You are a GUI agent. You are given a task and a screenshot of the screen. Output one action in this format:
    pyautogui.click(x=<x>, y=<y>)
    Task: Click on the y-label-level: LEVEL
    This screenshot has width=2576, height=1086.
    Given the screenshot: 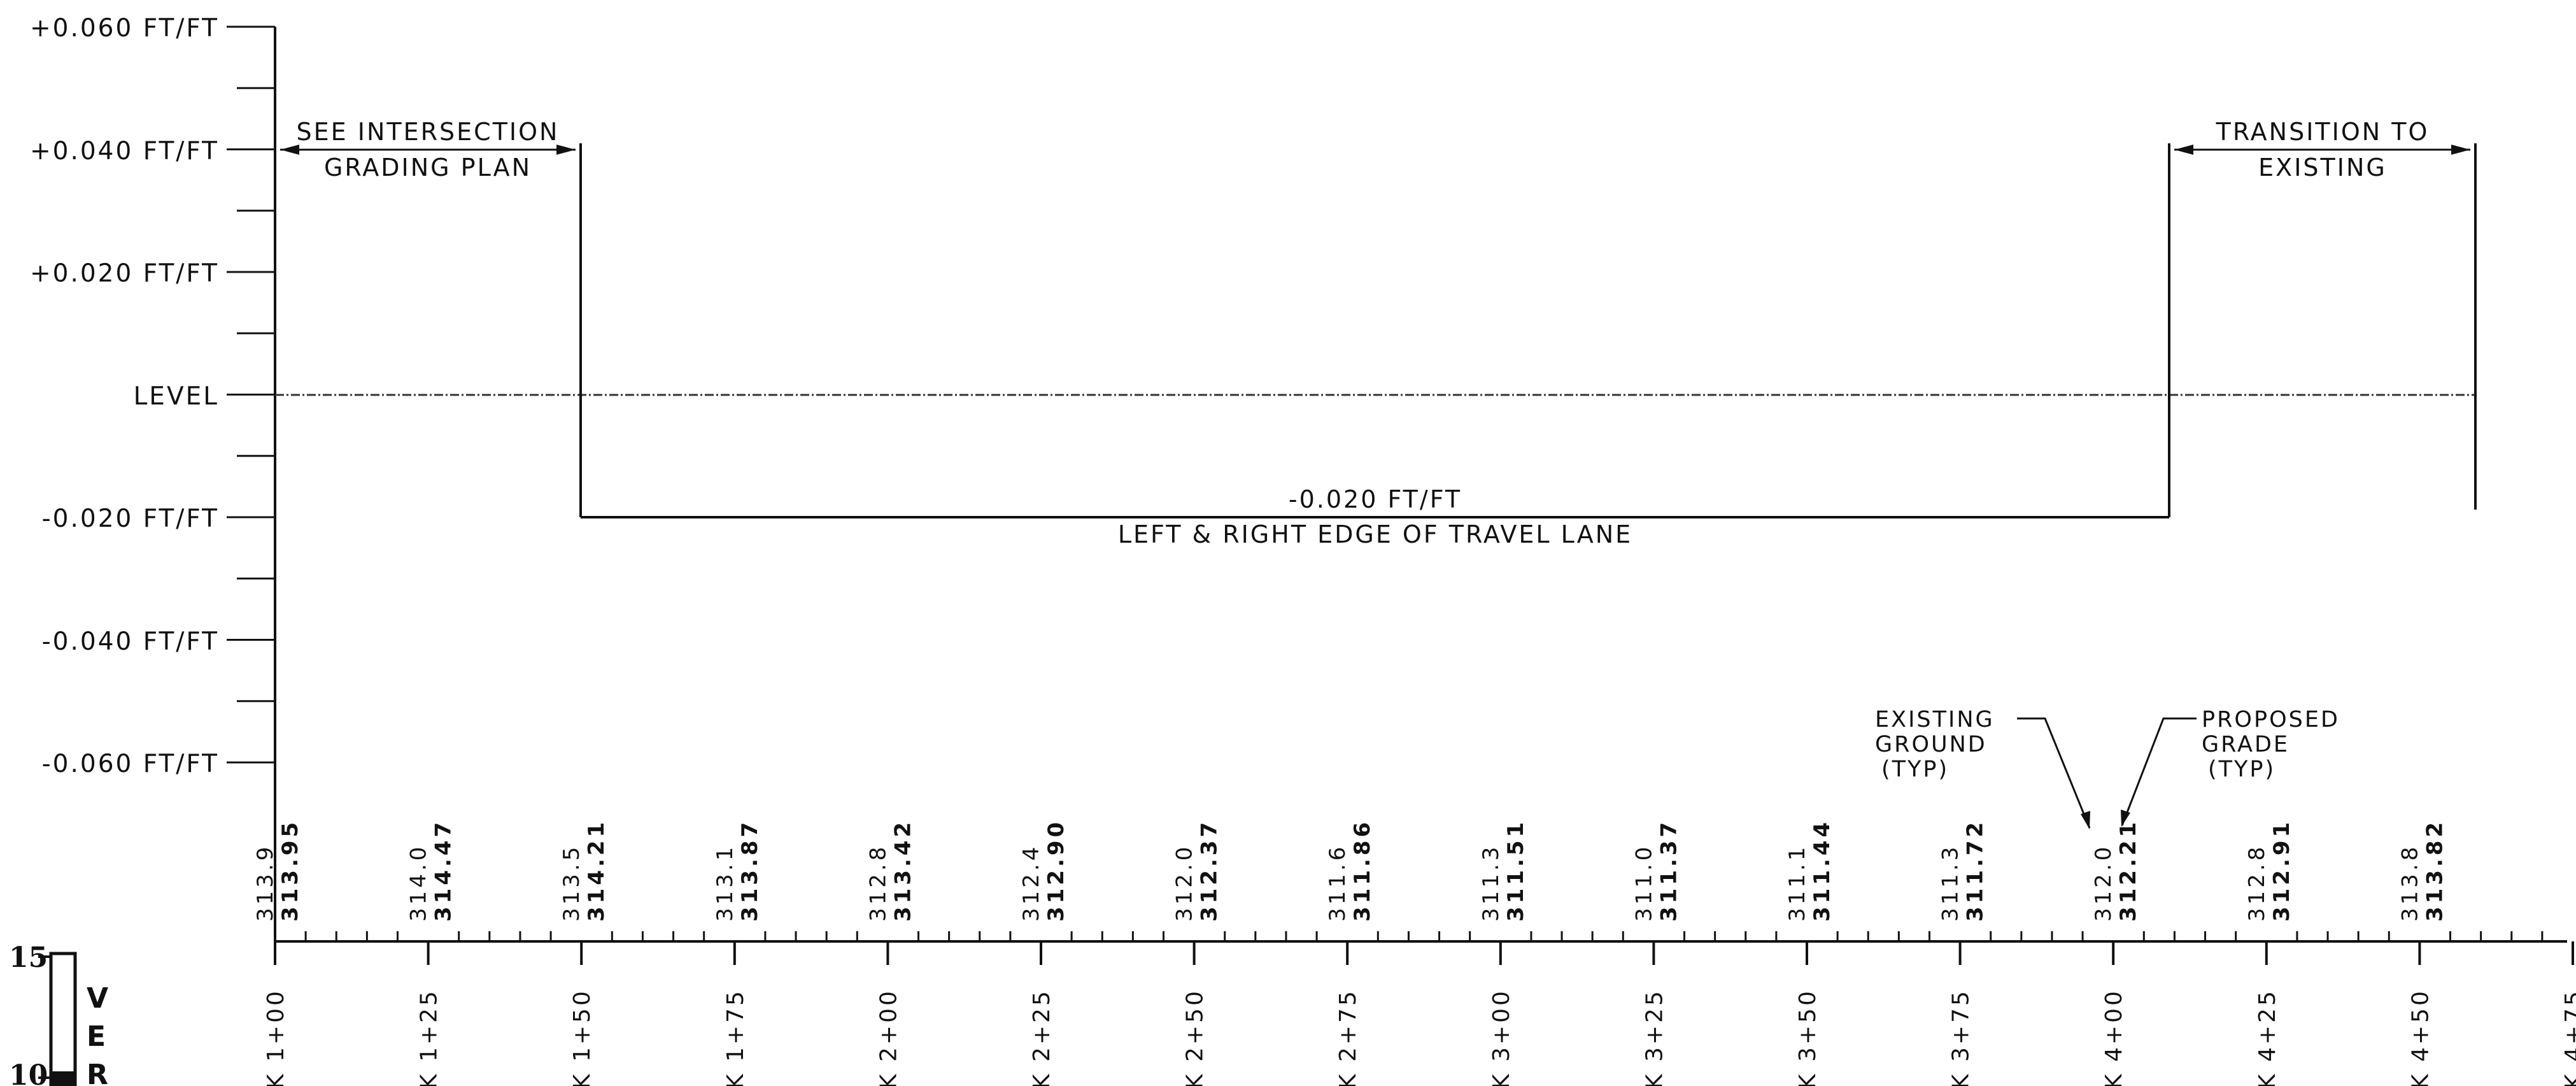 What is the action you would take?
    pyautogui.click(x=176, y=396)
    